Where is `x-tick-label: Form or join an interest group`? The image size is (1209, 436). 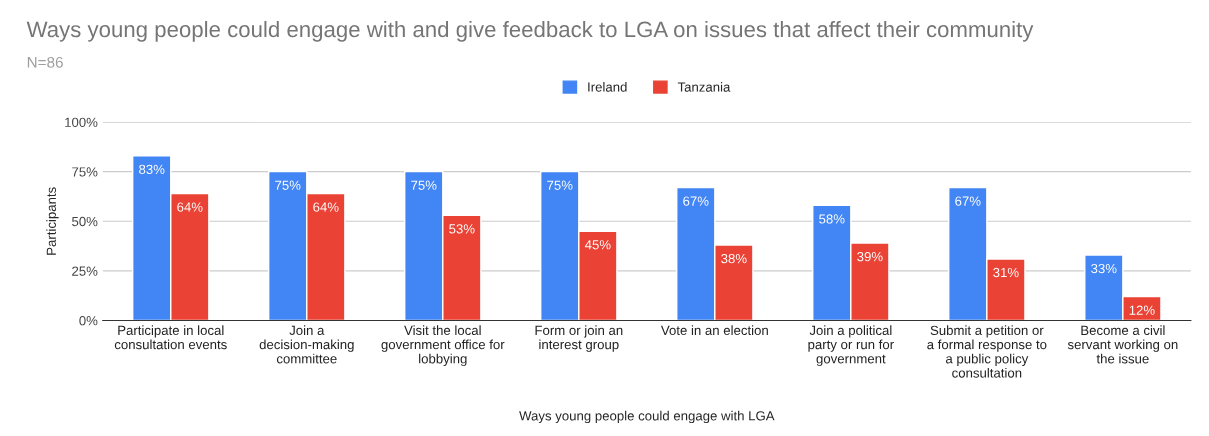 x-tick-label: Form or join an interest group is located at coordinates (579, 338).